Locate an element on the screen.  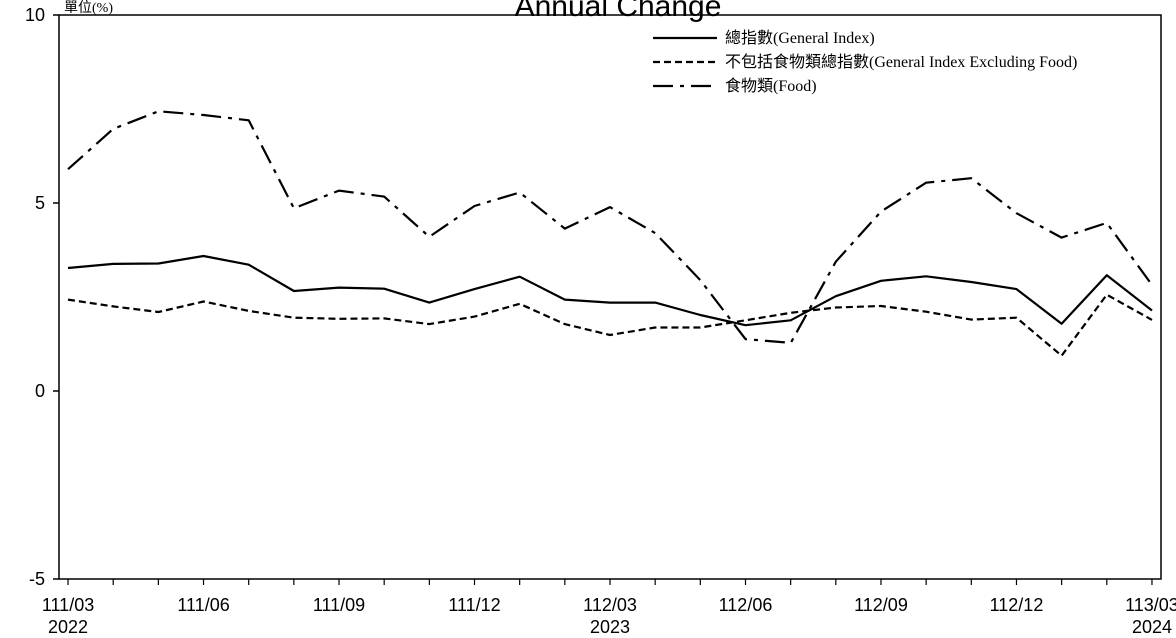
legend-label-2: 不包括食物類總指數(General Index Excluding Food) is located at coordinates (901, 62).